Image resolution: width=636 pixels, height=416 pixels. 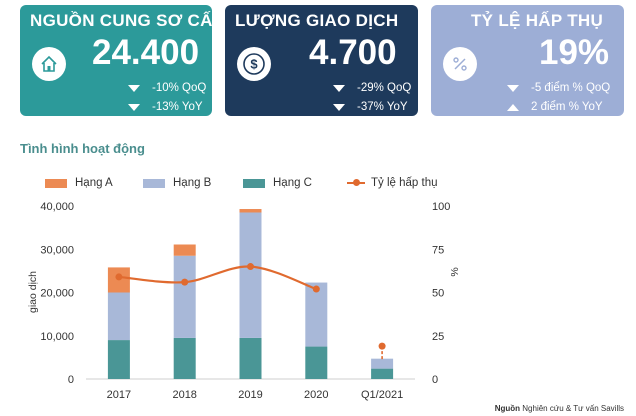 I want to click on y2-tick-label: 50, so click(x=438, y=294).